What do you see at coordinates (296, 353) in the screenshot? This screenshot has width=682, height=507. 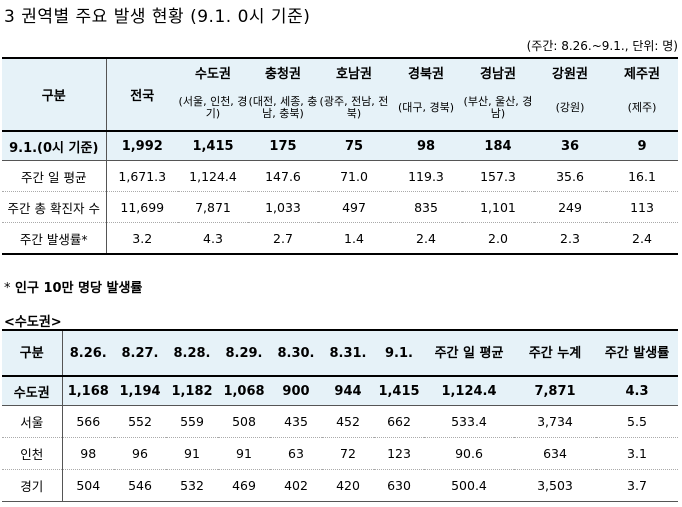 I see `column-header: 8.30.` at bounding box center [296, 353].